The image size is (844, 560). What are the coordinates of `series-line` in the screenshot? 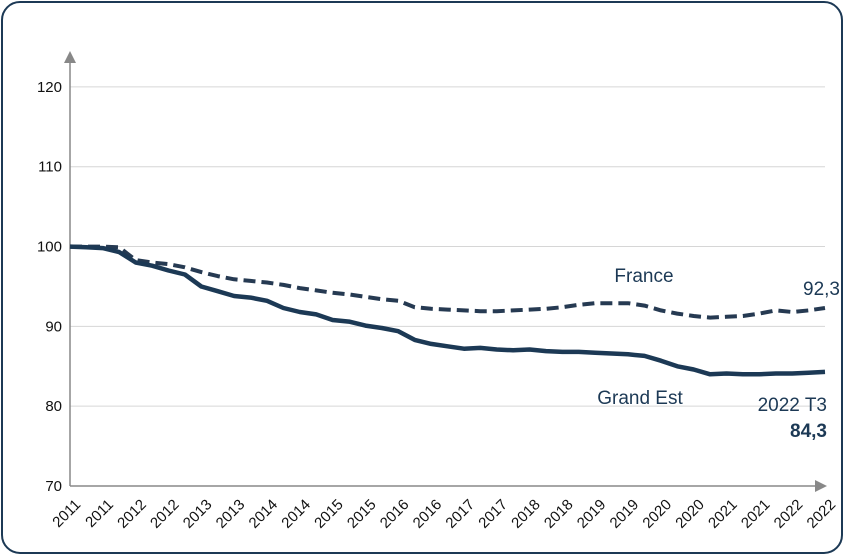 It's located at (448, 282).